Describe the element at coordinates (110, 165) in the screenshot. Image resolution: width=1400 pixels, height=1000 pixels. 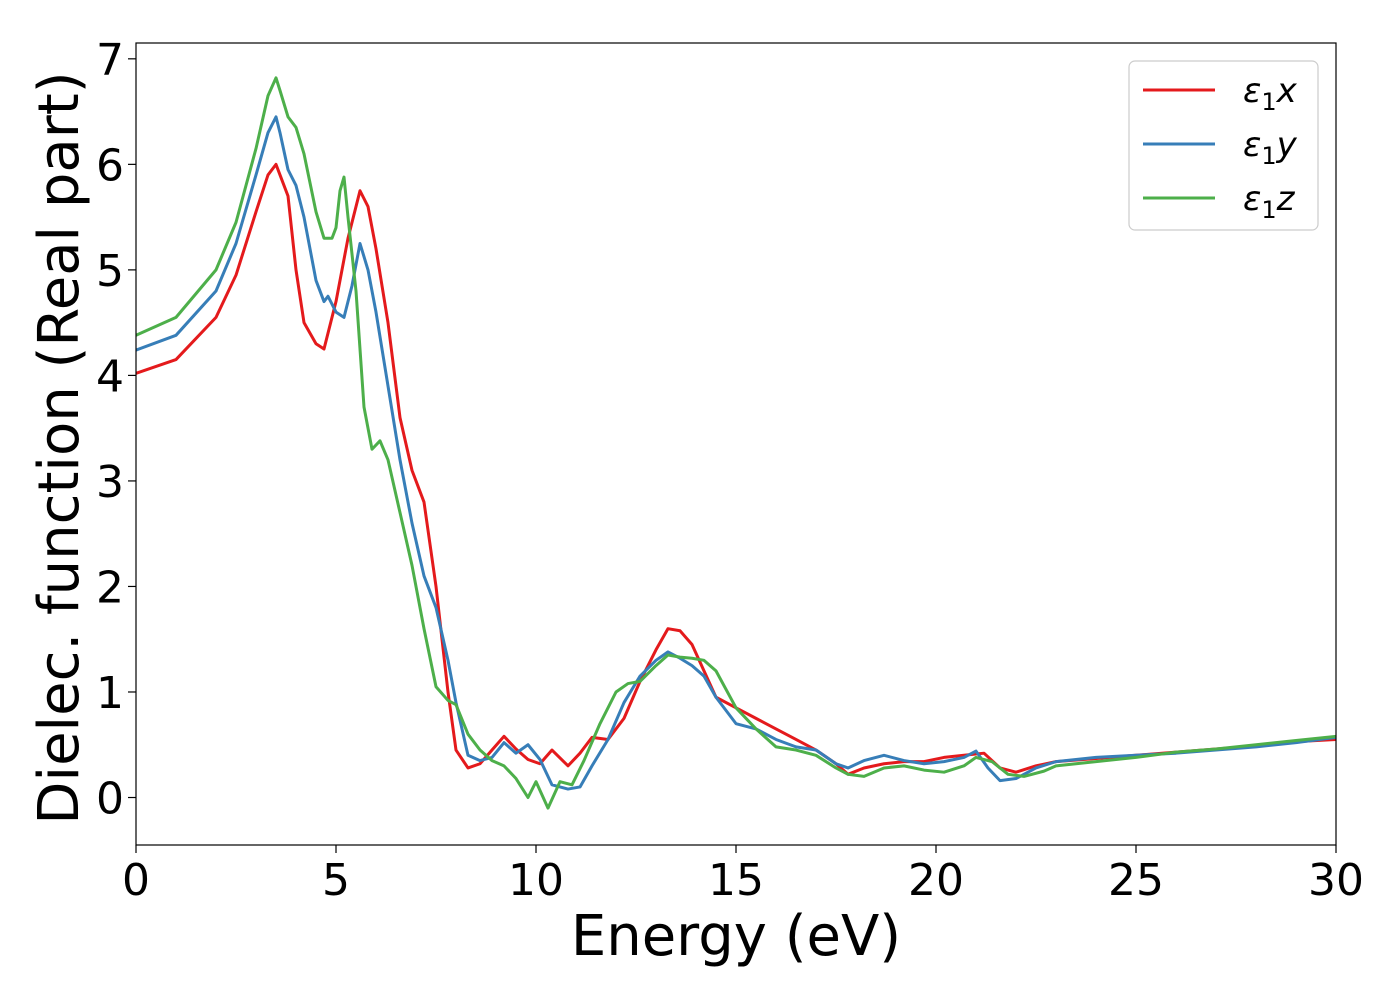
I see `y-tick-label: 6` at that location.